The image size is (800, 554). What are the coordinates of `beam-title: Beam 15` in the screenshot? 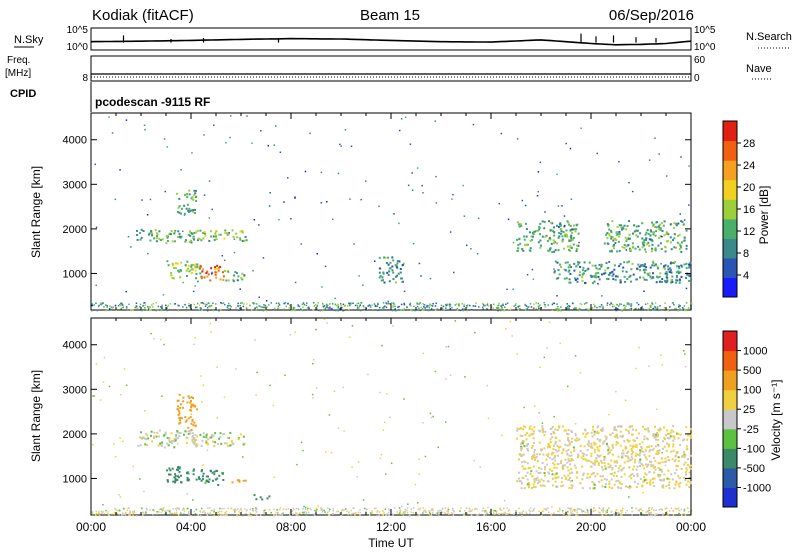 It's located at (390, 15).